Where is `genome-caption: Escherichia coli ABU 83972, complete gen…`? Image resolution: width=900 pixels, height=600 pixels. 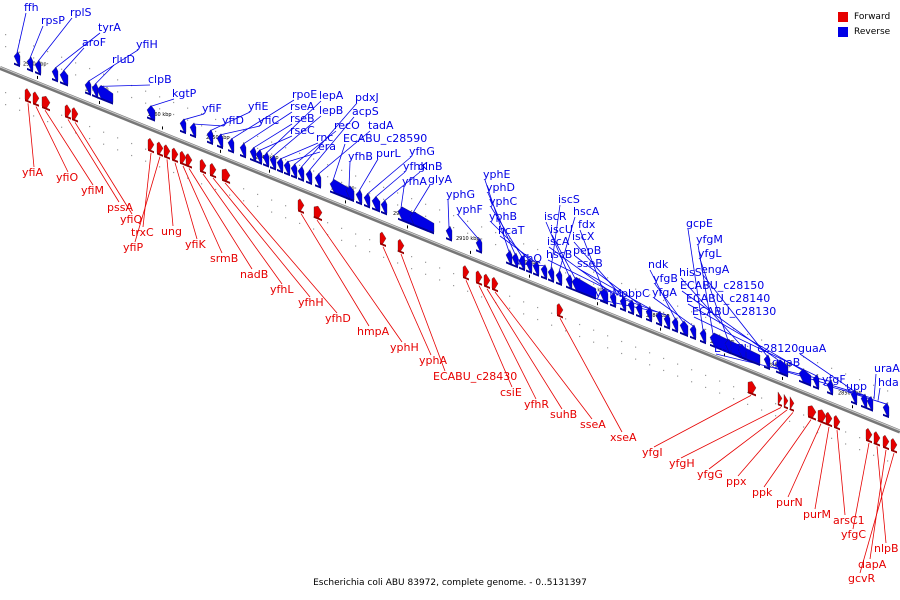 genome-caption: Escherichia coli ABU 83972, complete gen… is located at coordinates (450, 583).